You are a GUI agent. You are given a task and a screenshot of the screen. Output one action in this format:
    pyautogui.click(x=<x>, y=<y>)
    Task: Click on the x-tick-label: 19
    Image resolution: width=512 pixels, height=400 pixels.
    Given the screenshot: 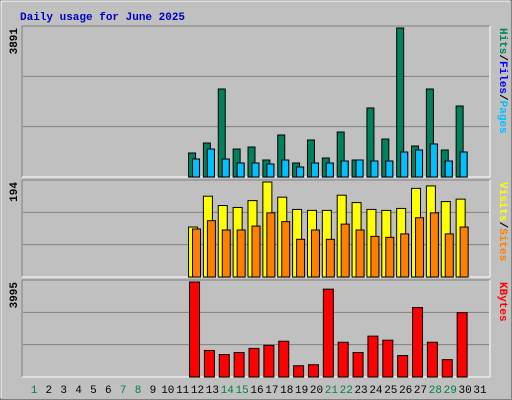 What is the action you would take?
    pyautogui.click(x=301, y=391)
    